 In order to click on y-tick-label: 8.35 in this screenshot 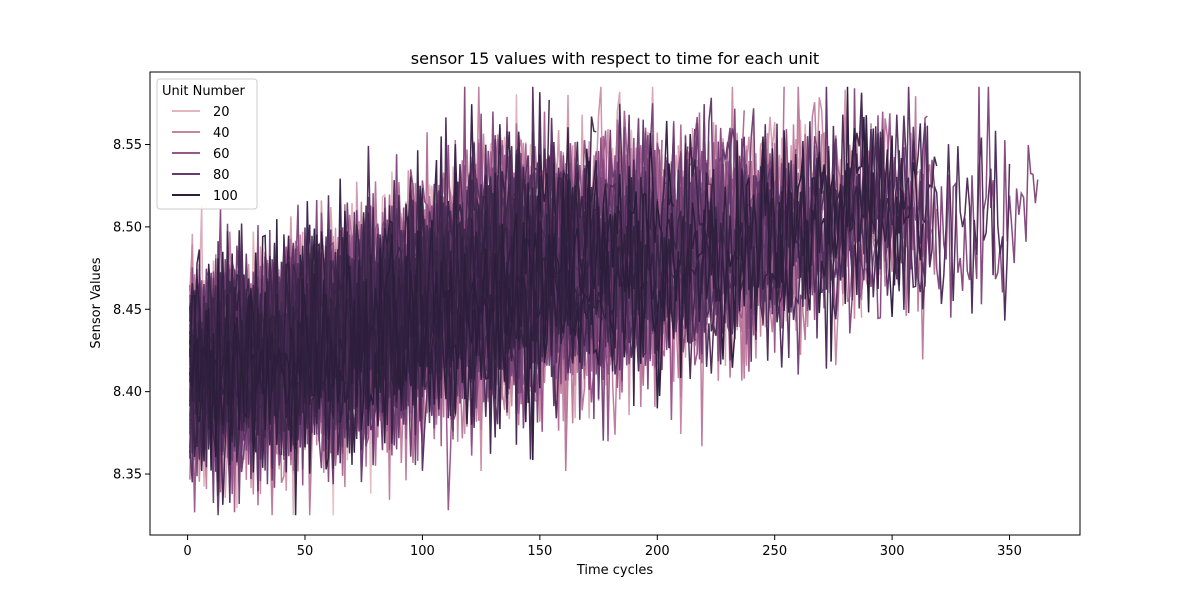, I will do `click(127, 475)`.